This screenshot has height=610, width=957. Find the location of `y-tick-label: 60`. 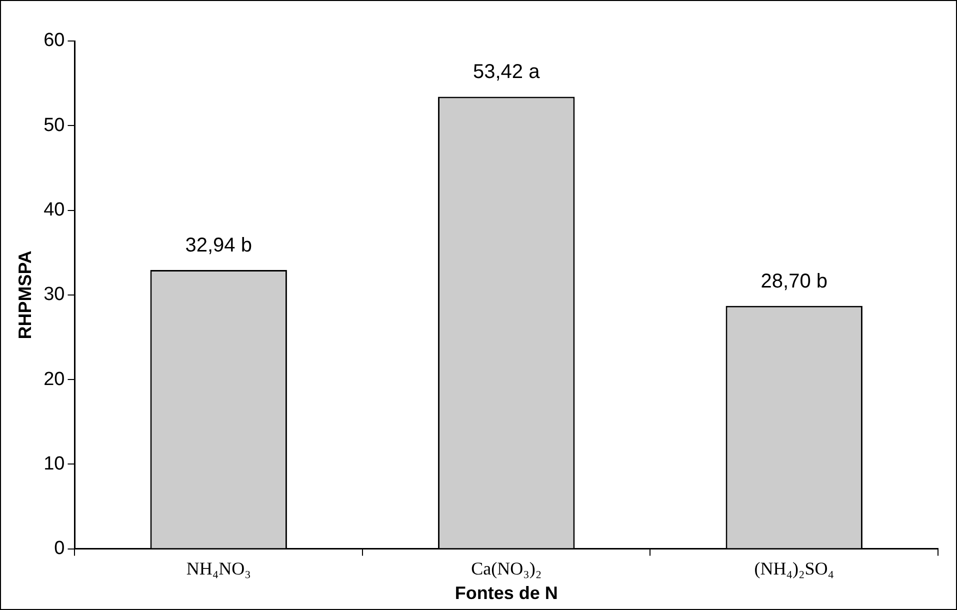

y-tick-label: 60 is located at coordinates (54, 41).